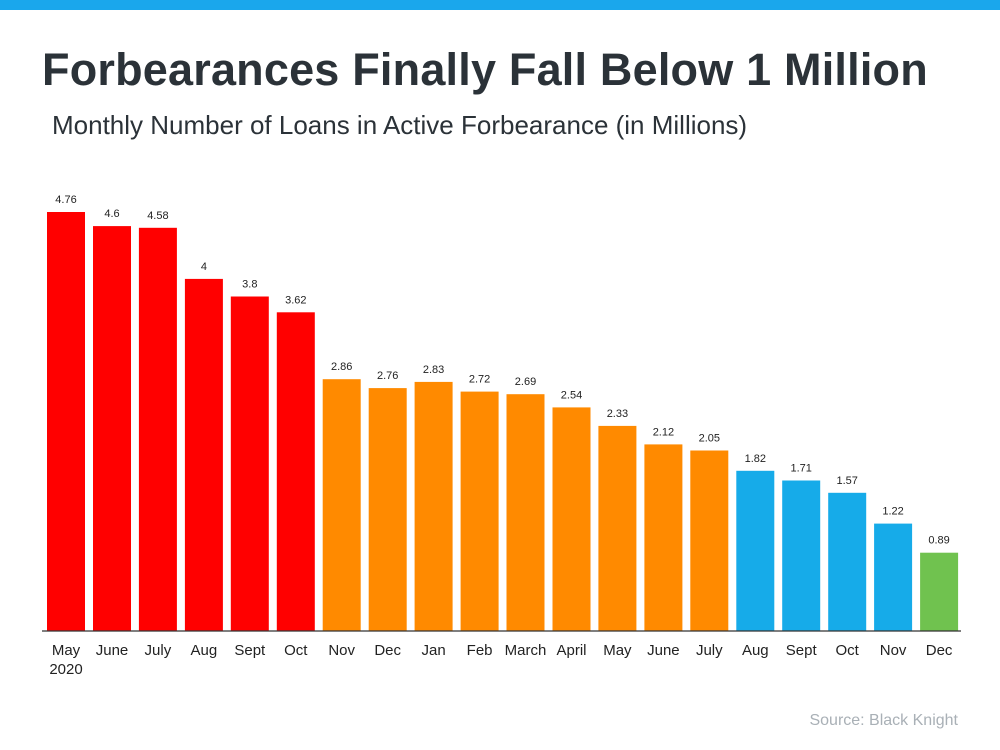 This screenshot has width=1000, height=750. What do you see at coordinates (249, 285) in the screenshot?
I see `value-label-4: 3.8` at bounding box center [249, 285].